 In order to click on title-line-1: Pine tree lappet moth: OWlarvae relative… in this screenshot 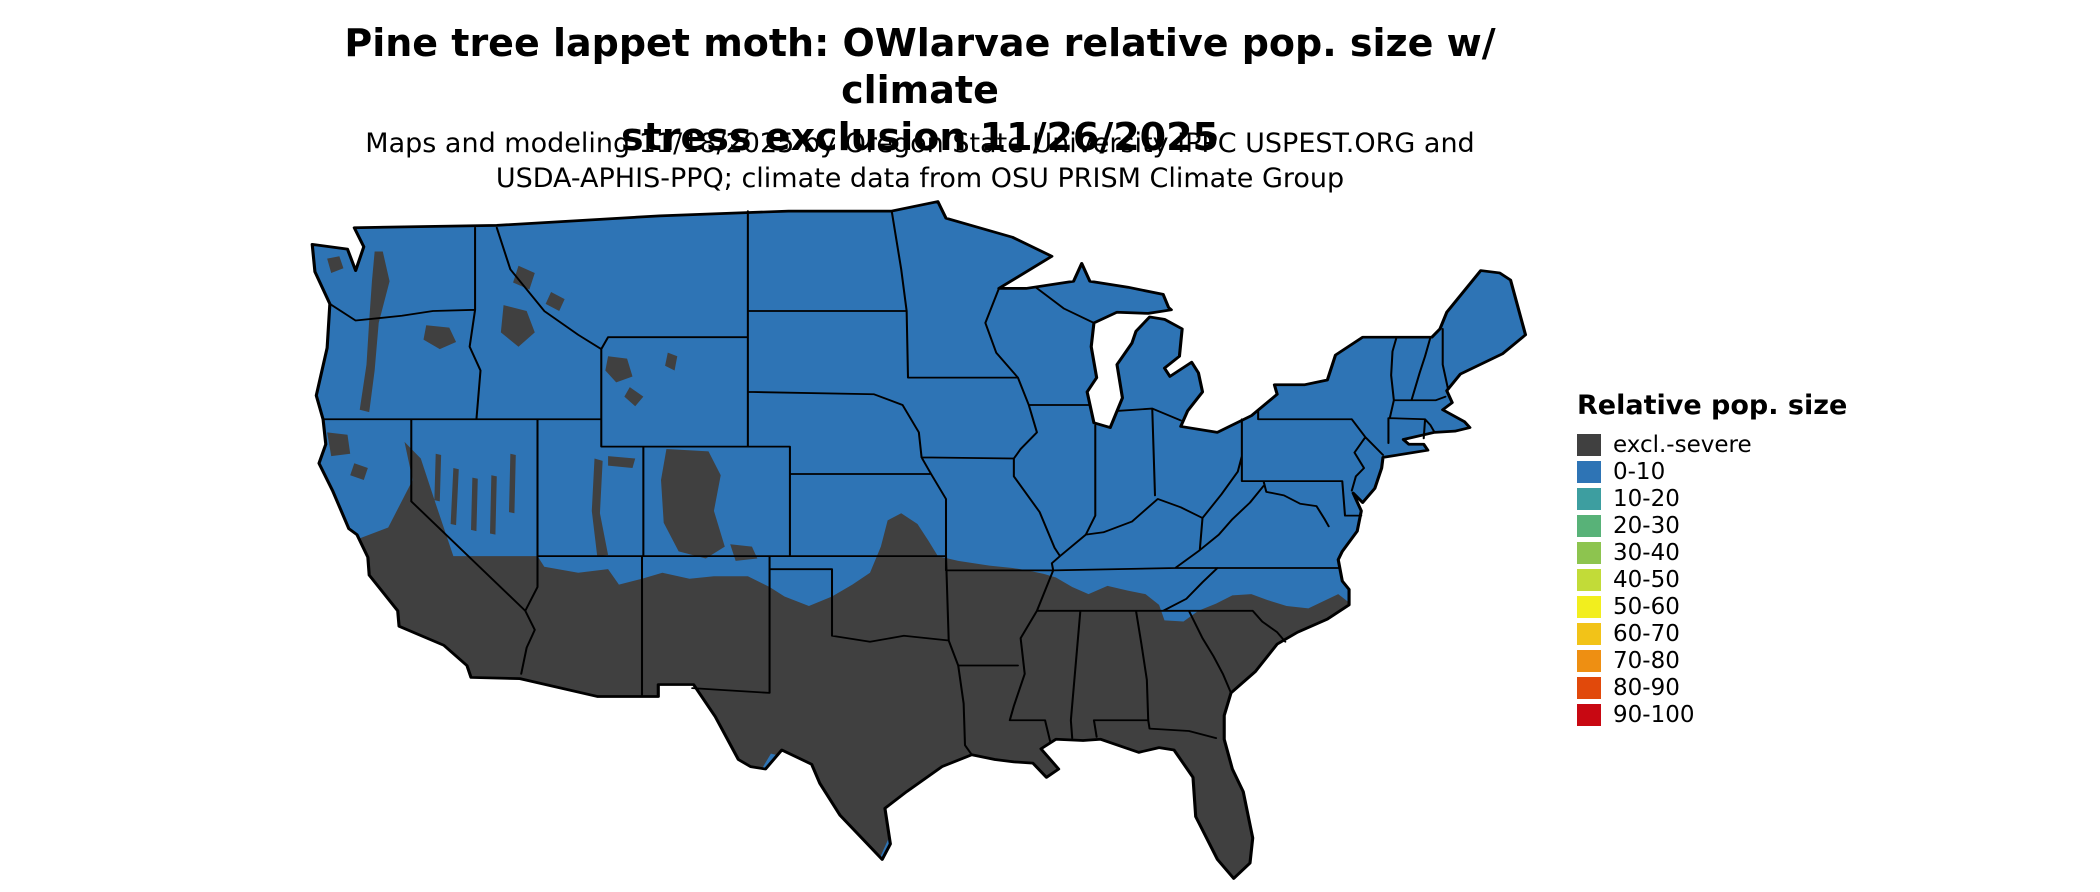, I will do `click(920, 66)`.